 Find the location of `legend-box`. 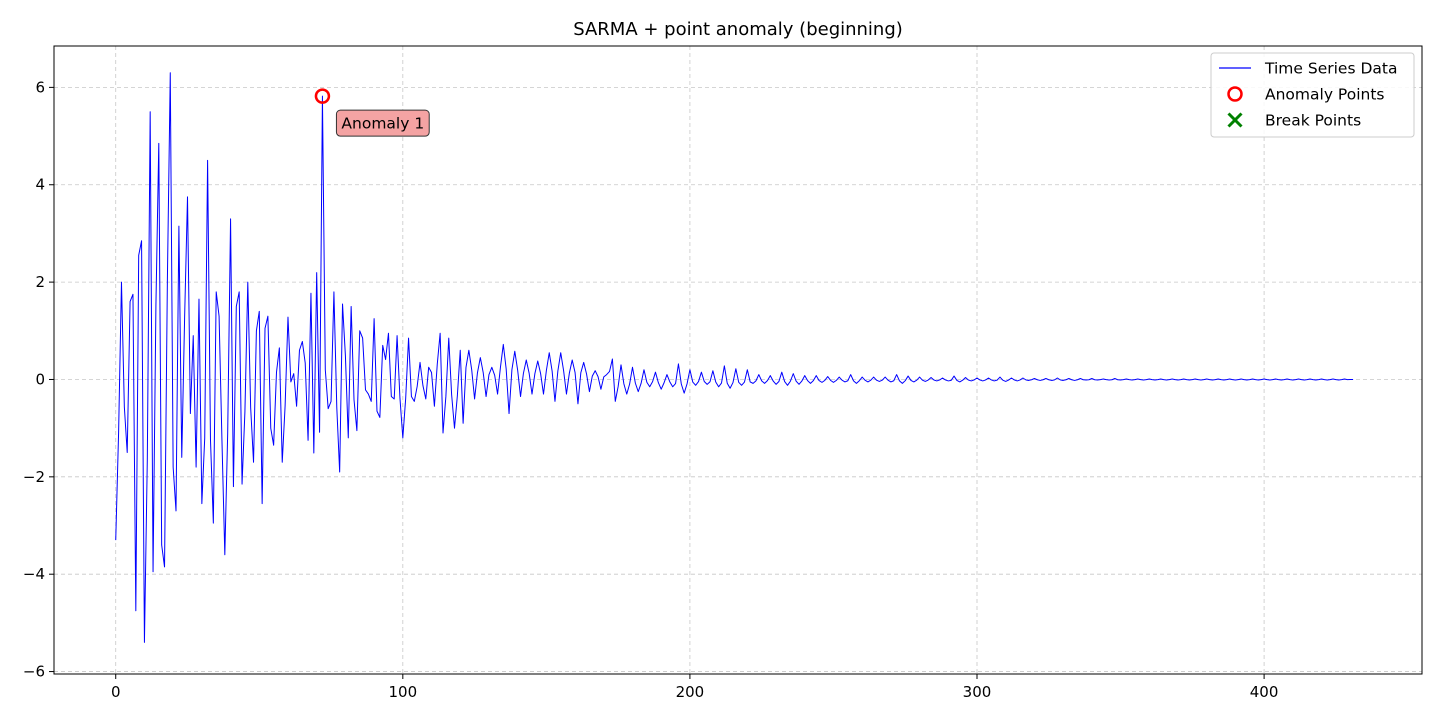

legend-box is located at coordinates (1312, 95).